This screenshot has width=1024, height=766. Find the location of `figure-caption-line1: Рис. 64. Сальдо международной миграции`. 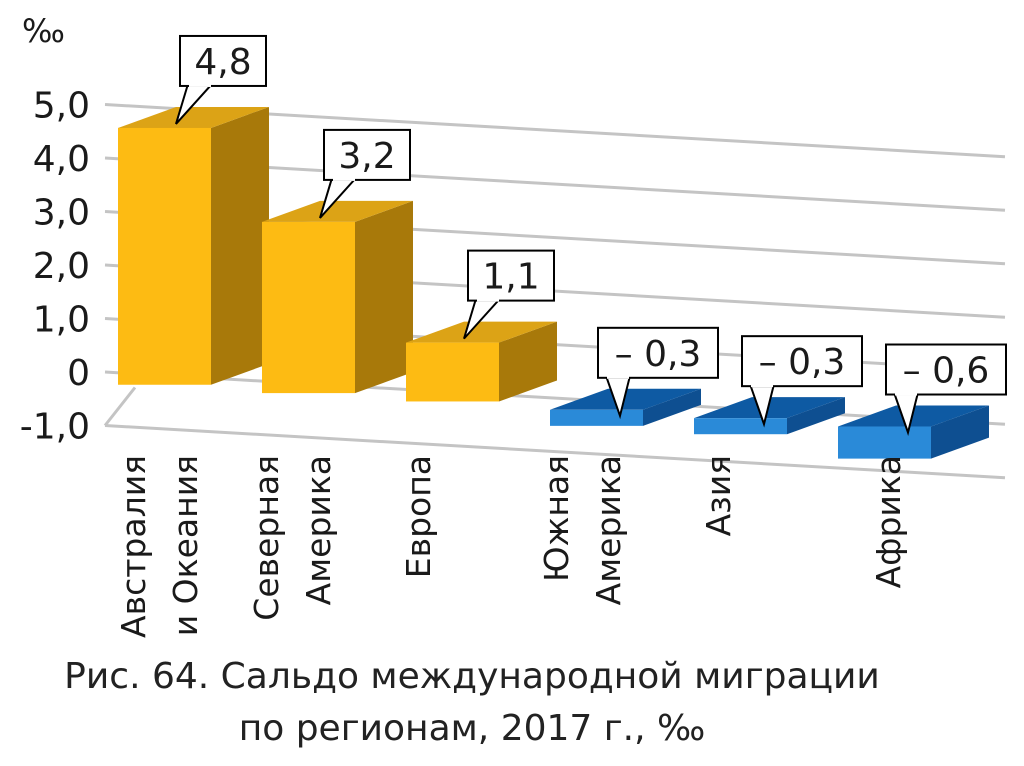

figure-caption-line1: Рис. 64. Сальдо международной миграции is located at coordinates (472, 676).